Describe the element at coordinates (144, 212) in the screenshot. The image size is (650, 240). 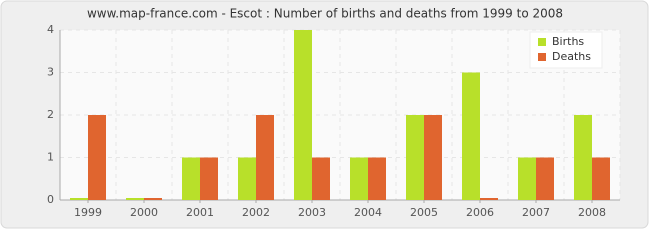
I see `x-tick-label: 2000` at that location.